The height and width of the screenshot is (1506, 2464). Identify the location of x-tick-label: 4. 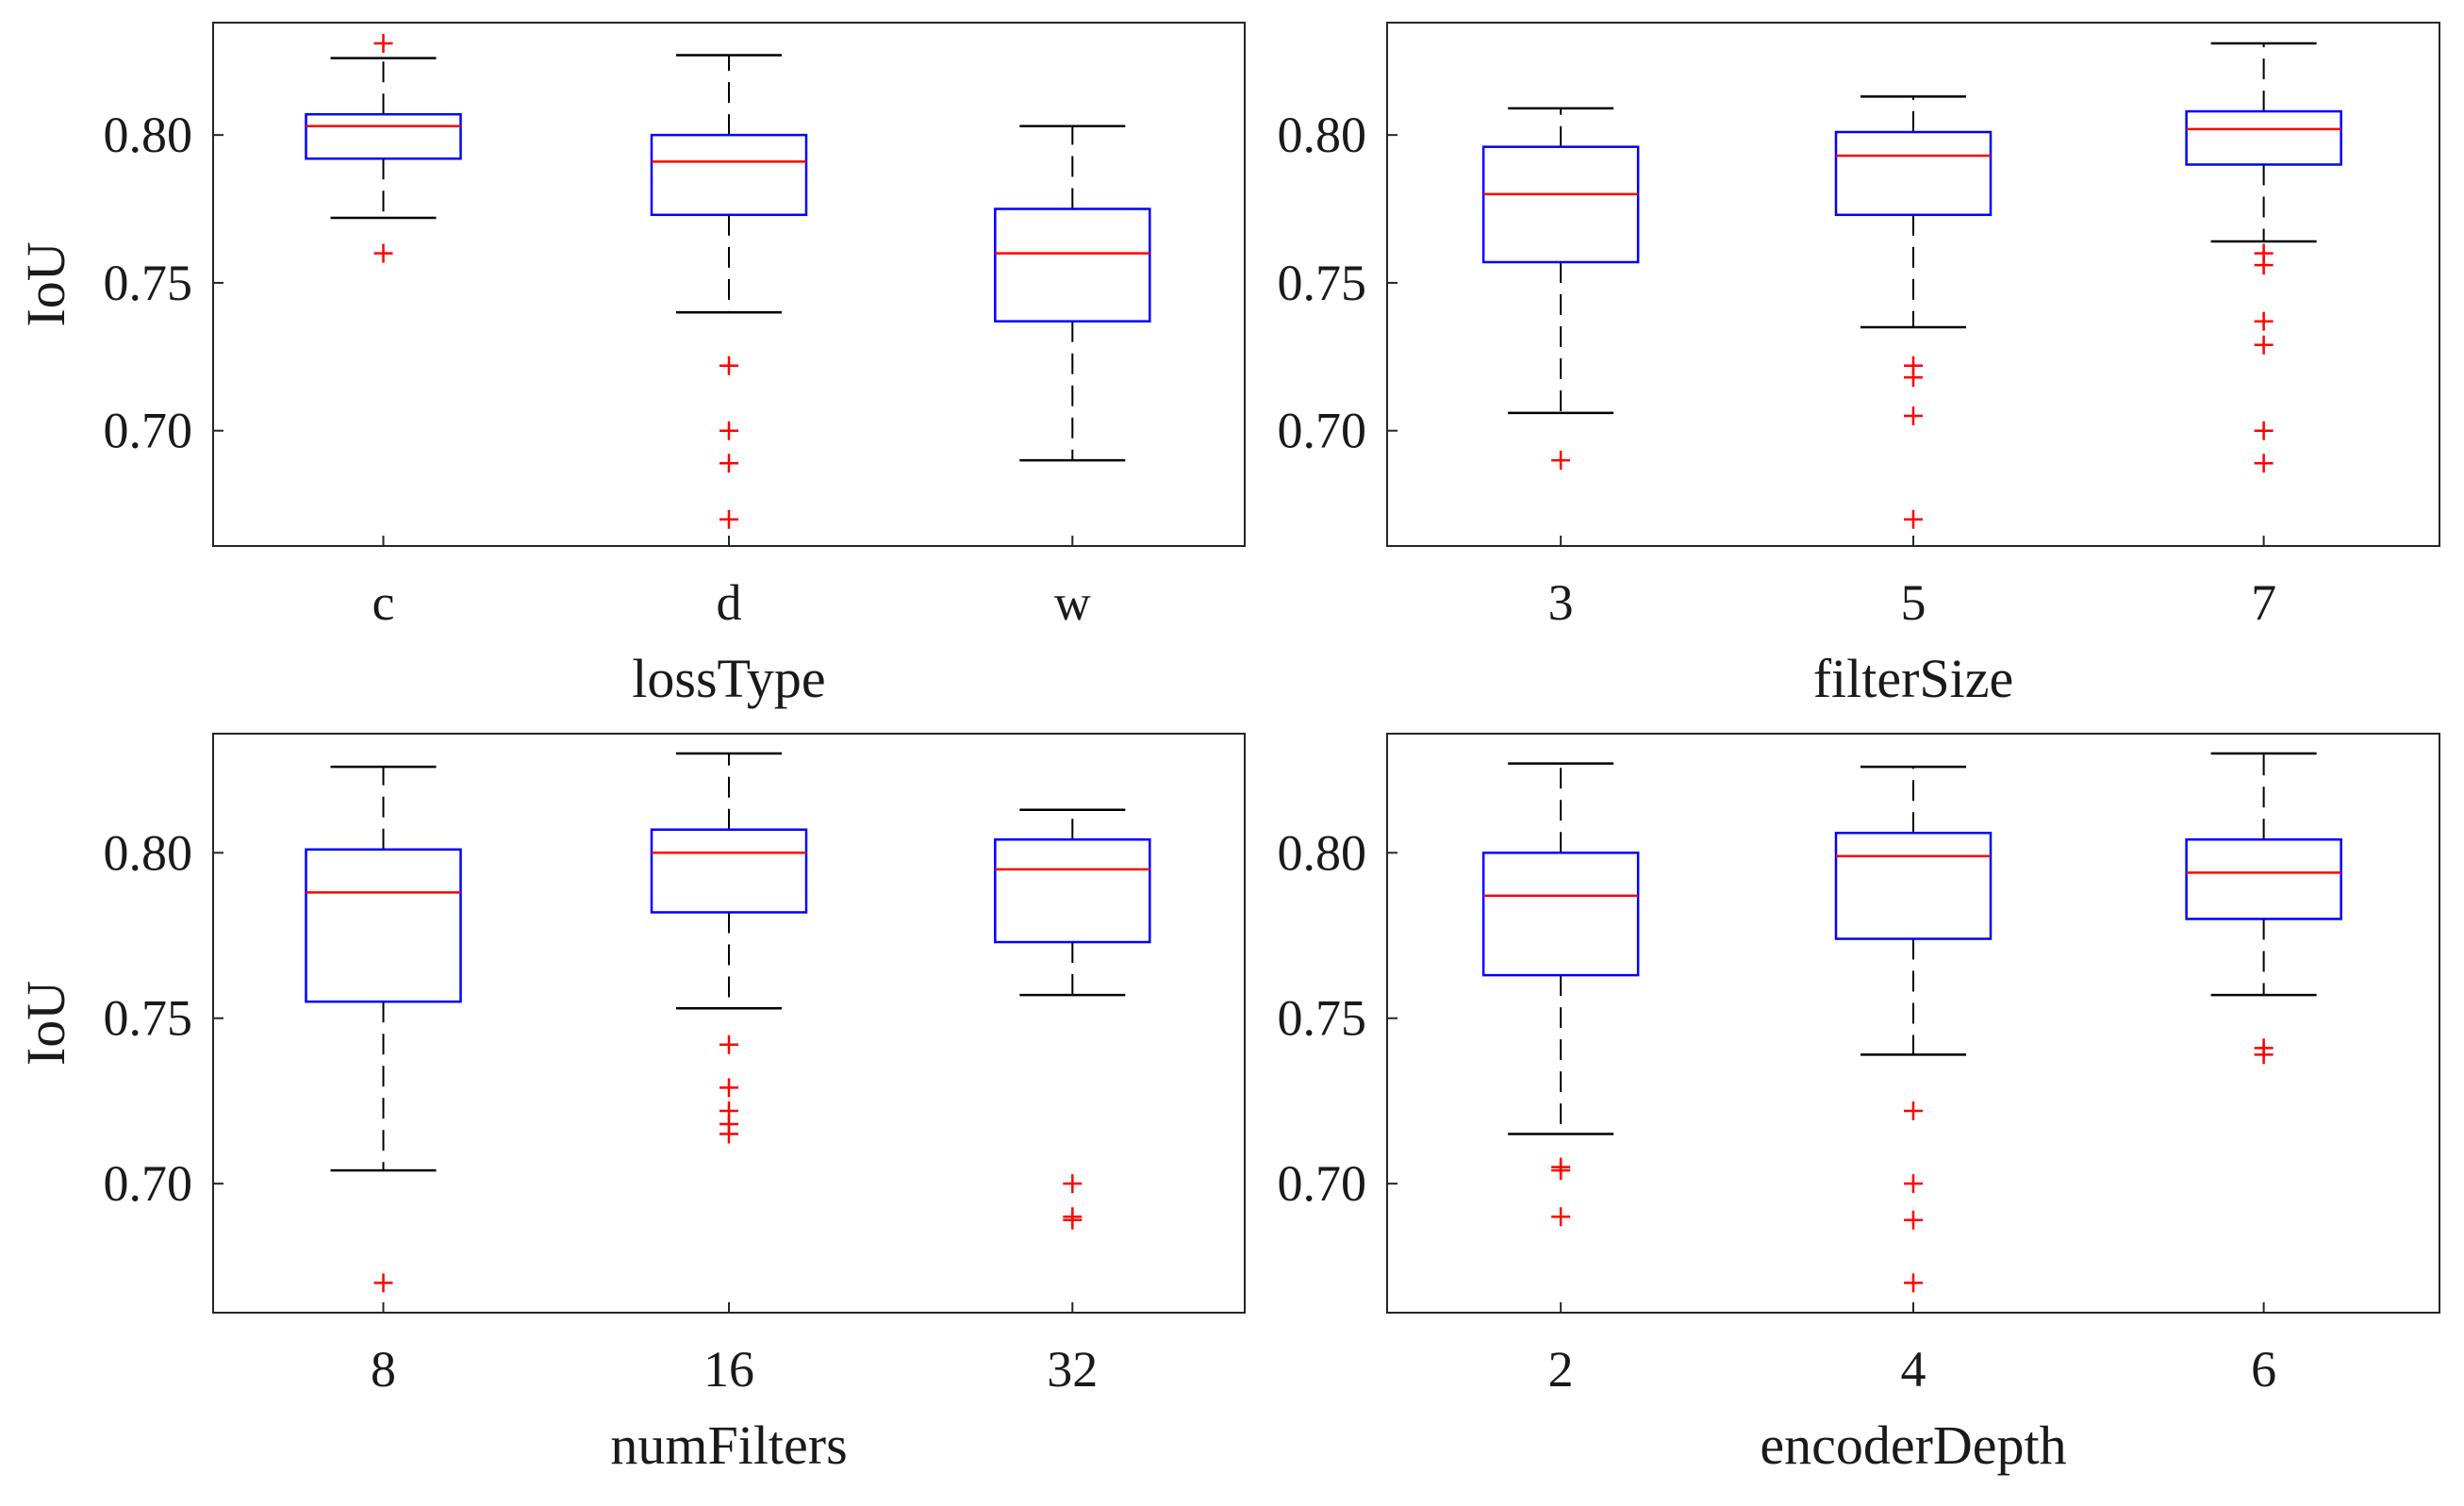
(1914, 1369).